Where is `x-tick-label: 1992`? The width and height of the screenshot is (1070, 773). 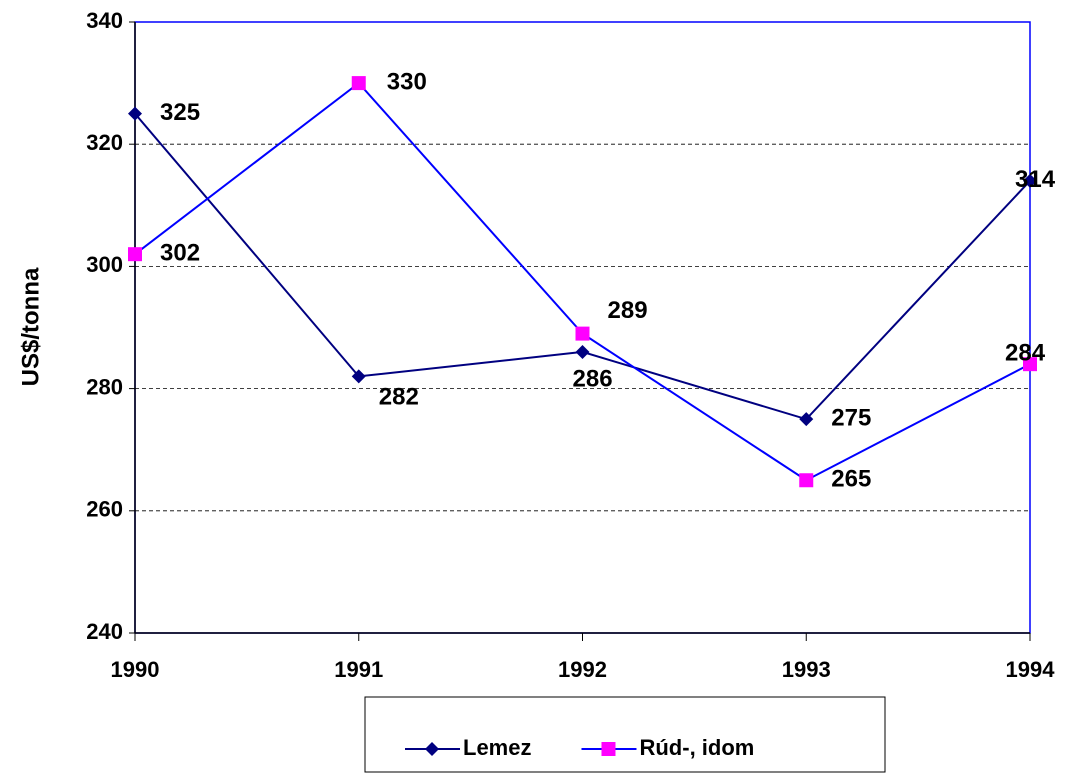 x-tick-label: 1992 is located at coordinates (582, 669).